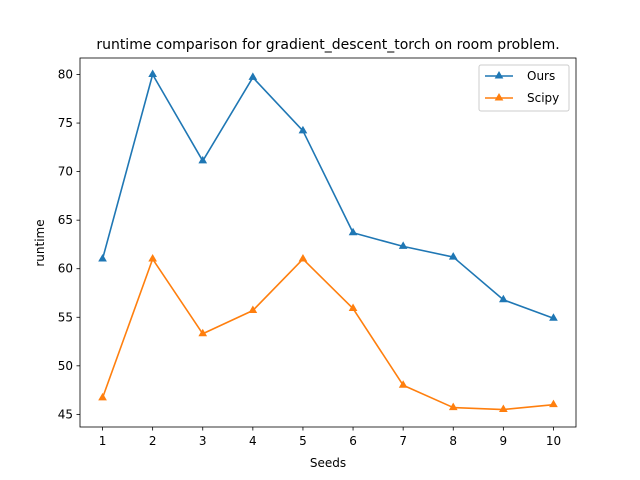 This screenshot has width=640, height=480. Describe the element at coordinates (303, 441) in the screenshot. I see `x-tick-label: 5` at that location.